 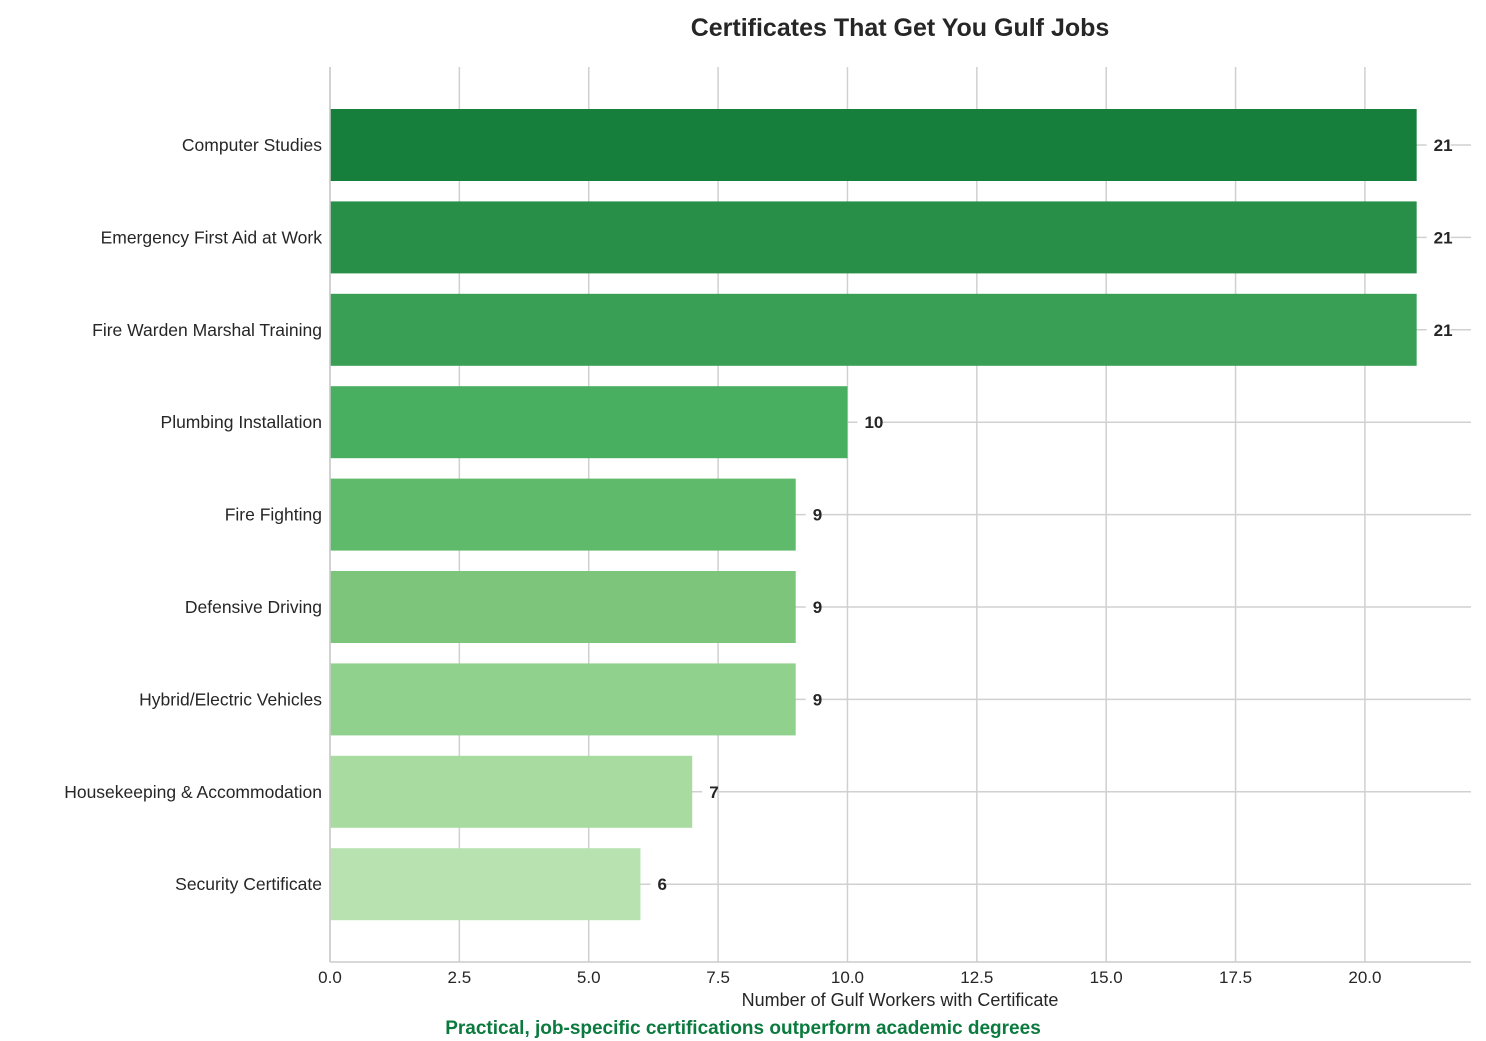 I want to click on x-tick-label: 2.5, so click(x=460, y=977).